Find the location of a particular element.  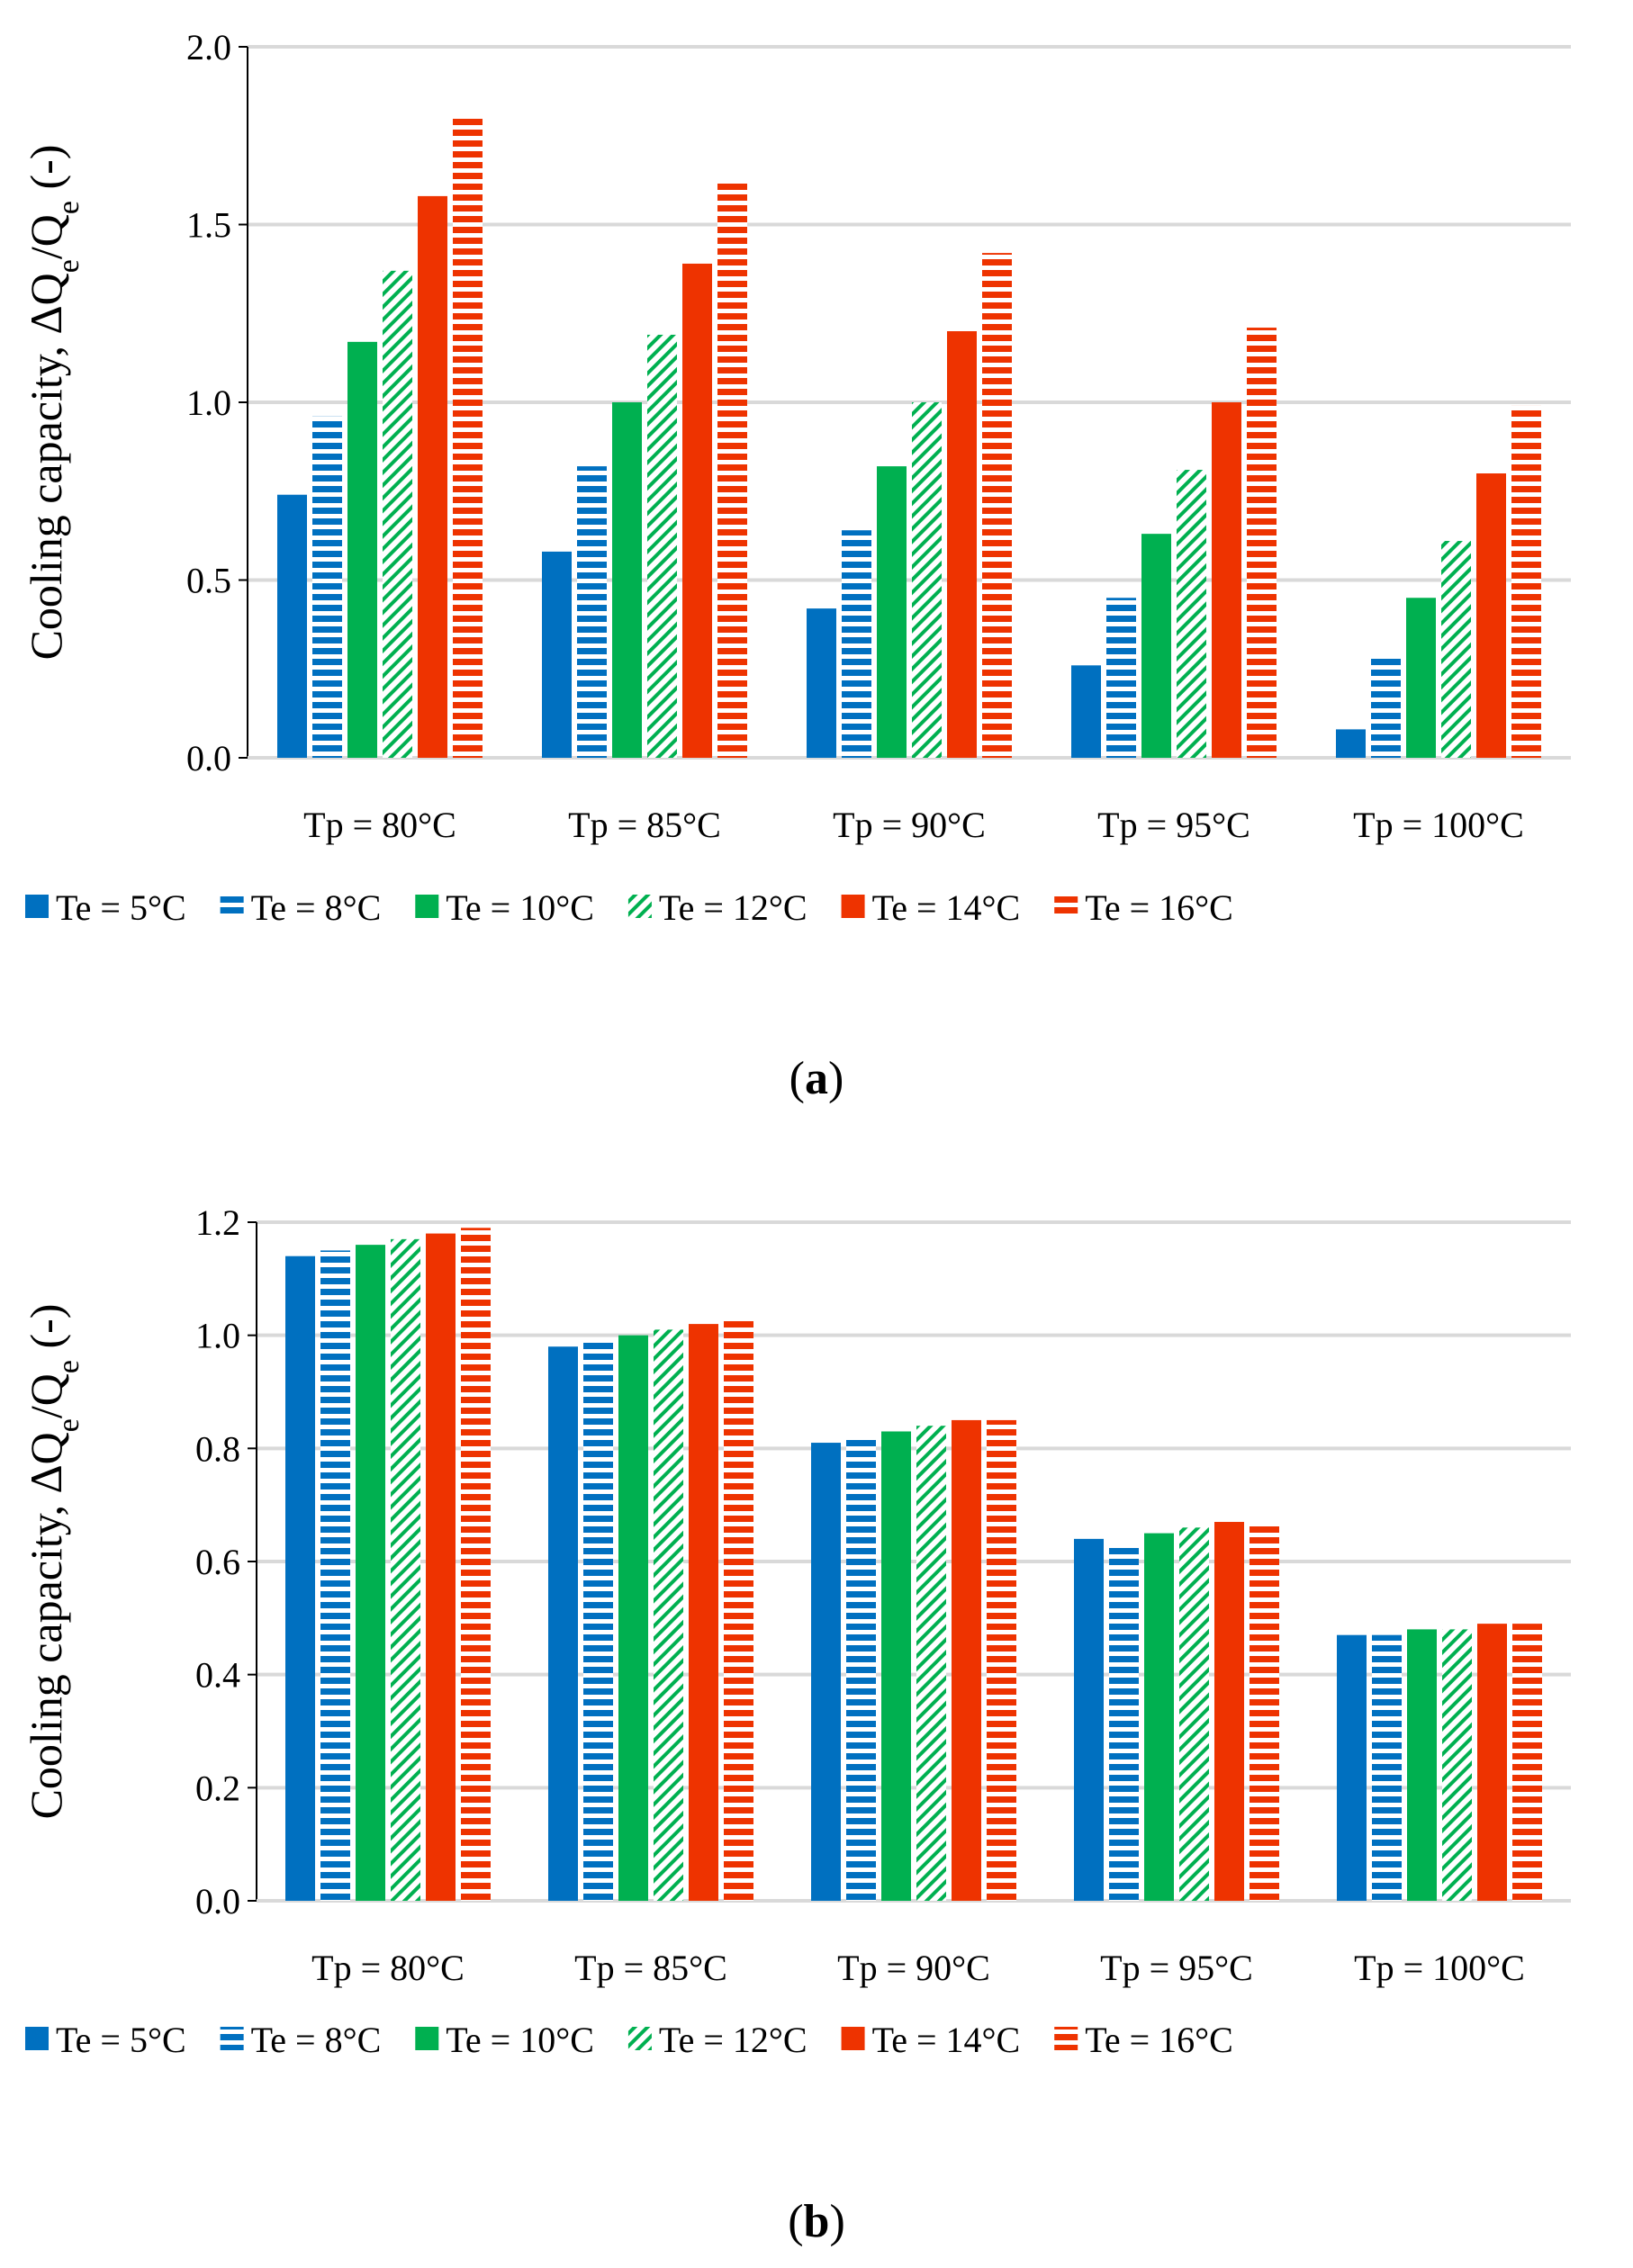

y-tick-label: 0.4 is located at coordinates (217, 1675).